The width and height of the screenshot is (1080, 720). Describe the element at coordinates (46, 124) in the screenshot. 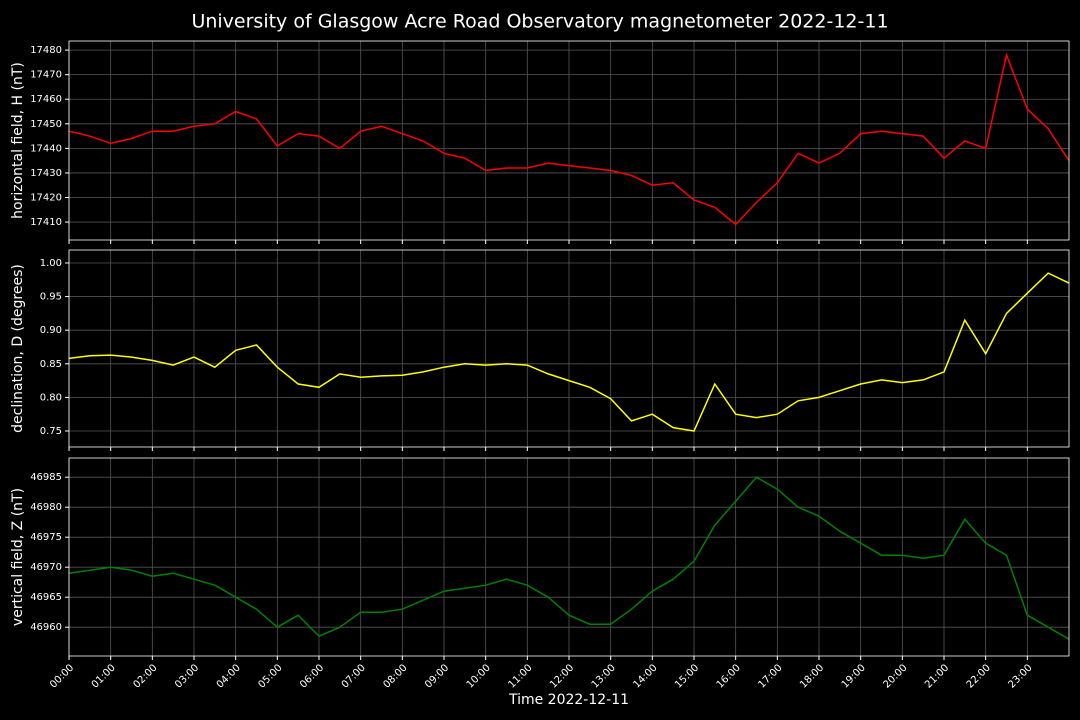

I see `y-tick-label: 17450` at that location.